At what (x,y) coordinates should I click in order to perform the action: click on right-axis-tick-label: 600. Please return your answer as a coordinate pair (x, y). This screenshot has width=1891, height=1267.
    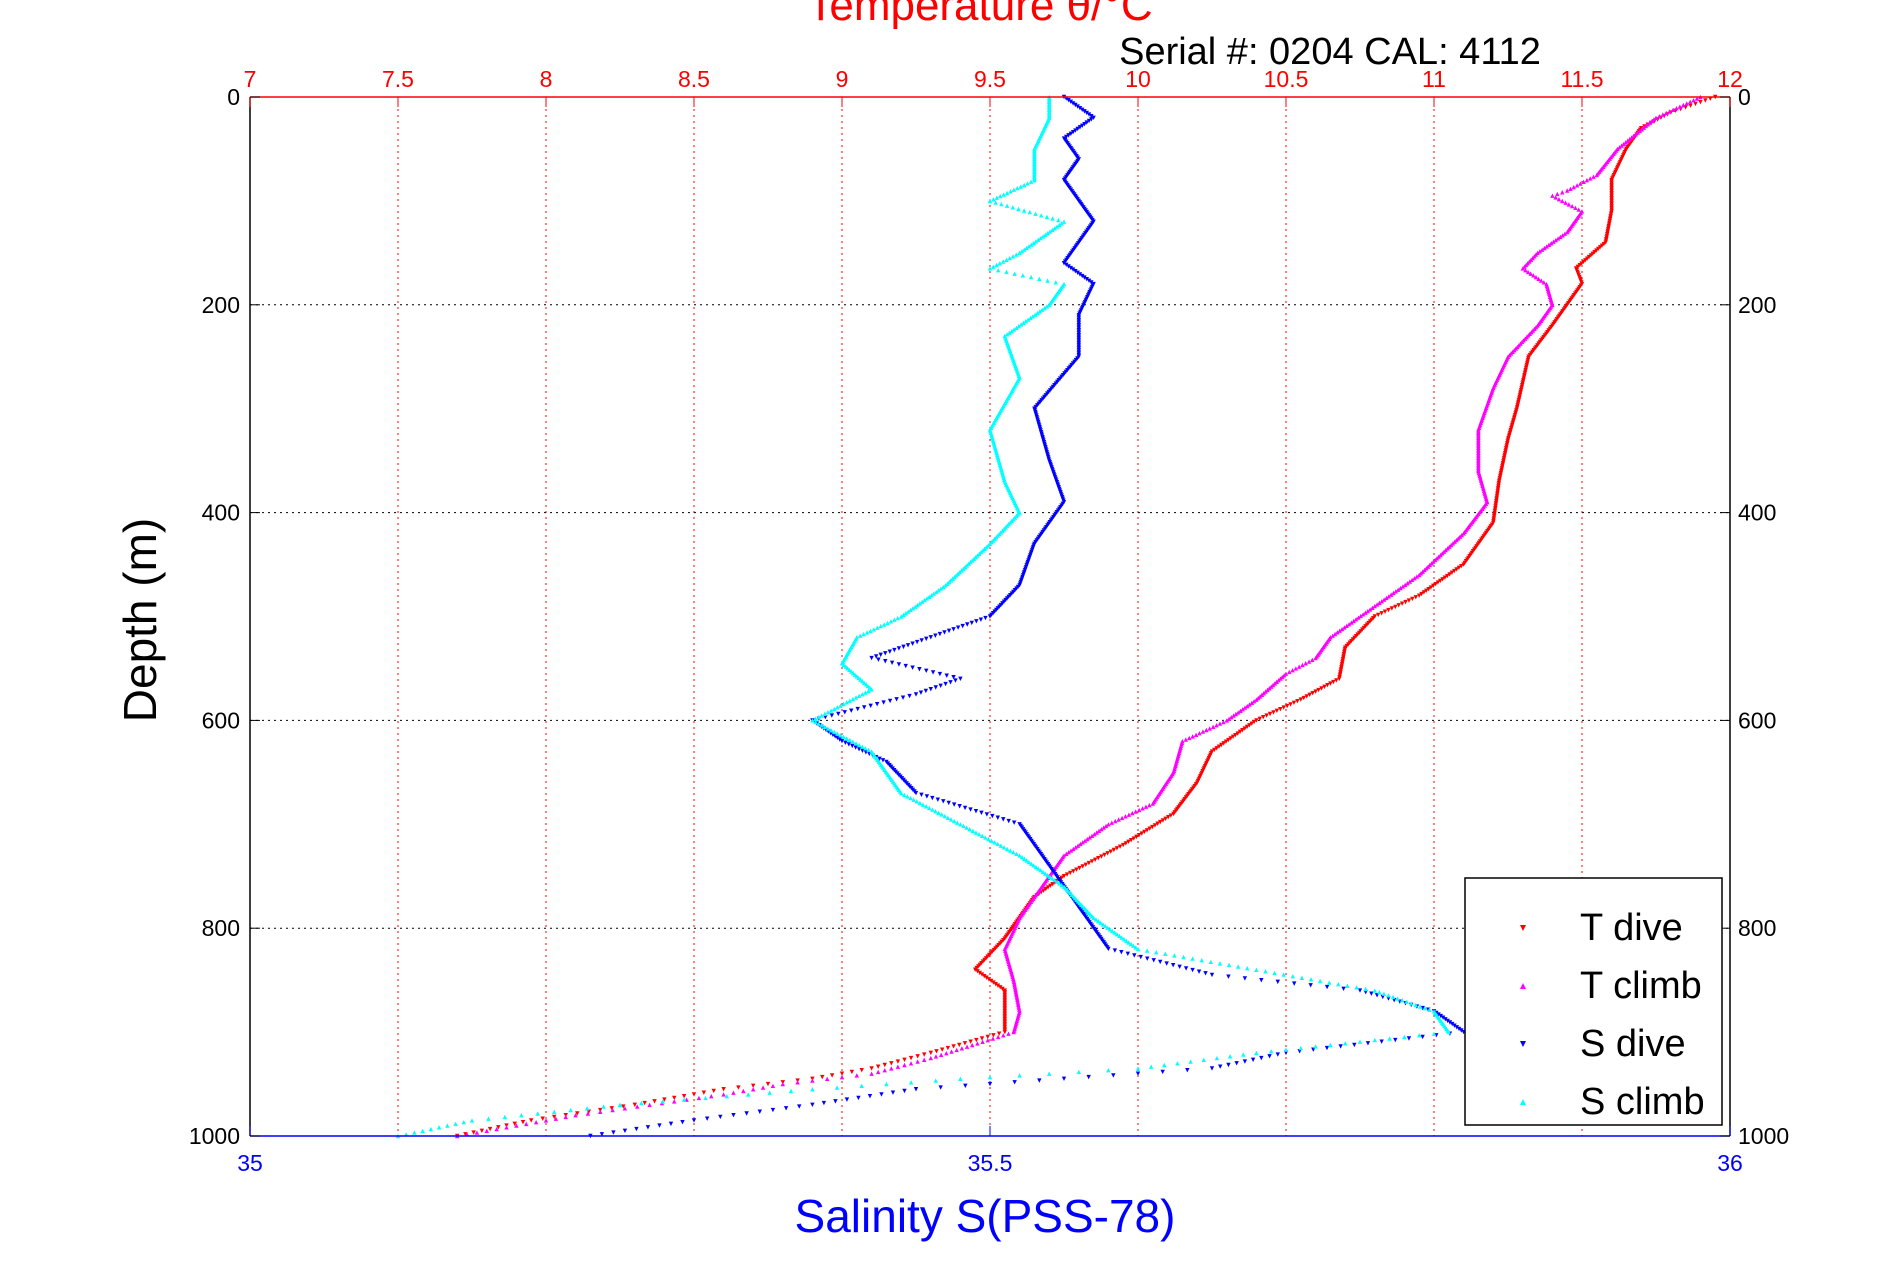
    Looking at the image, I should click on (1757, 720).